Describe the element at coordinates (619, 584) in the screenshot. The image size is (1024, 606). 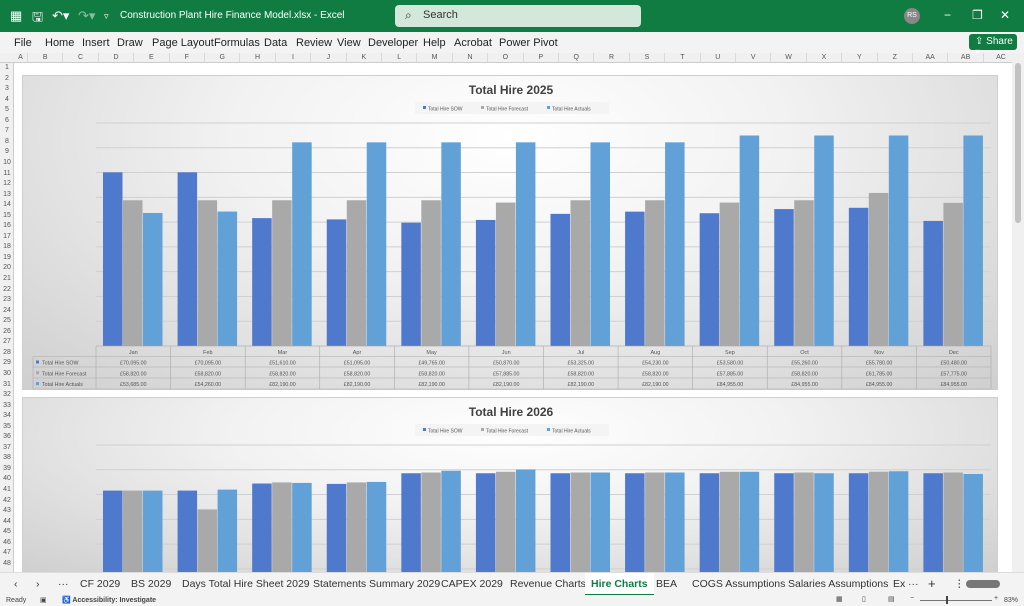
I see `tab-hire-charts: Hire Charts` at that location.